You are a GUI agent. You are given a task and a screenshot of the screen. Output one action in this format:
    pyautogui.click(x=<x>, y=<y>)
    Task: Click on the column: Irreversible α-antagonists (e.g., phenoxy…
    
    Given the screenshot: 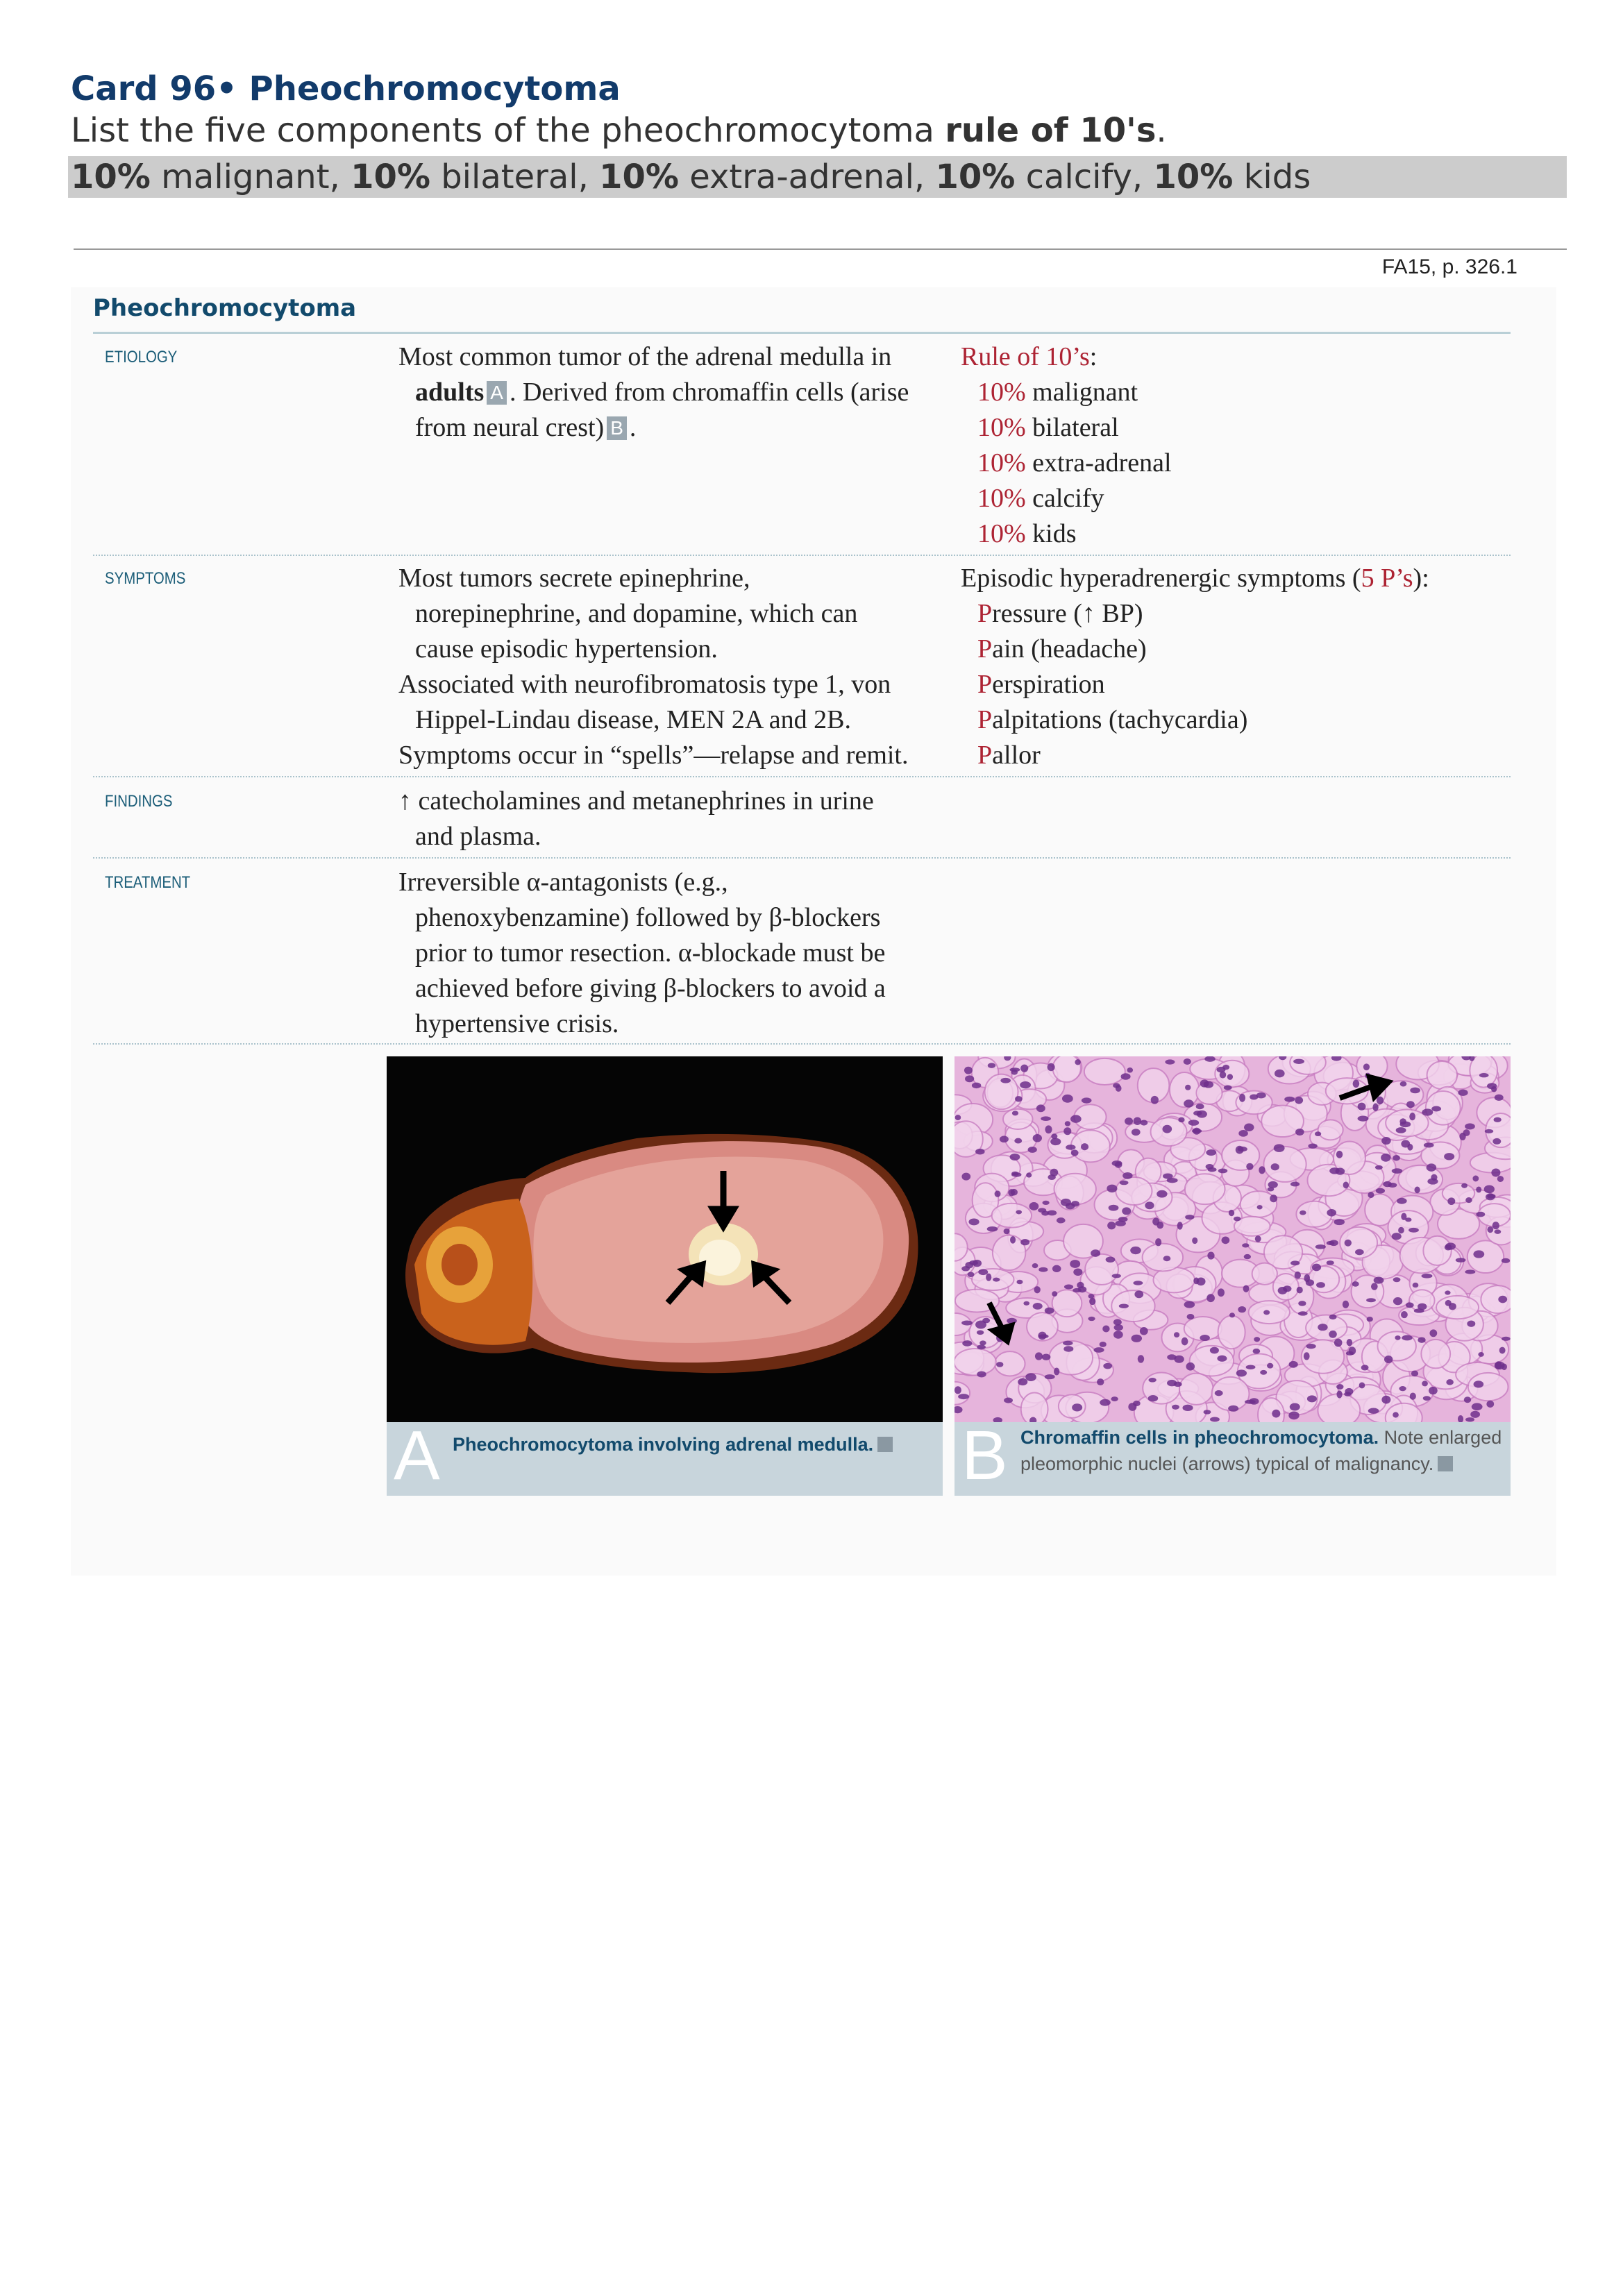 What is the action you would take?
    pyautogui.click(x=642, y=954)
    